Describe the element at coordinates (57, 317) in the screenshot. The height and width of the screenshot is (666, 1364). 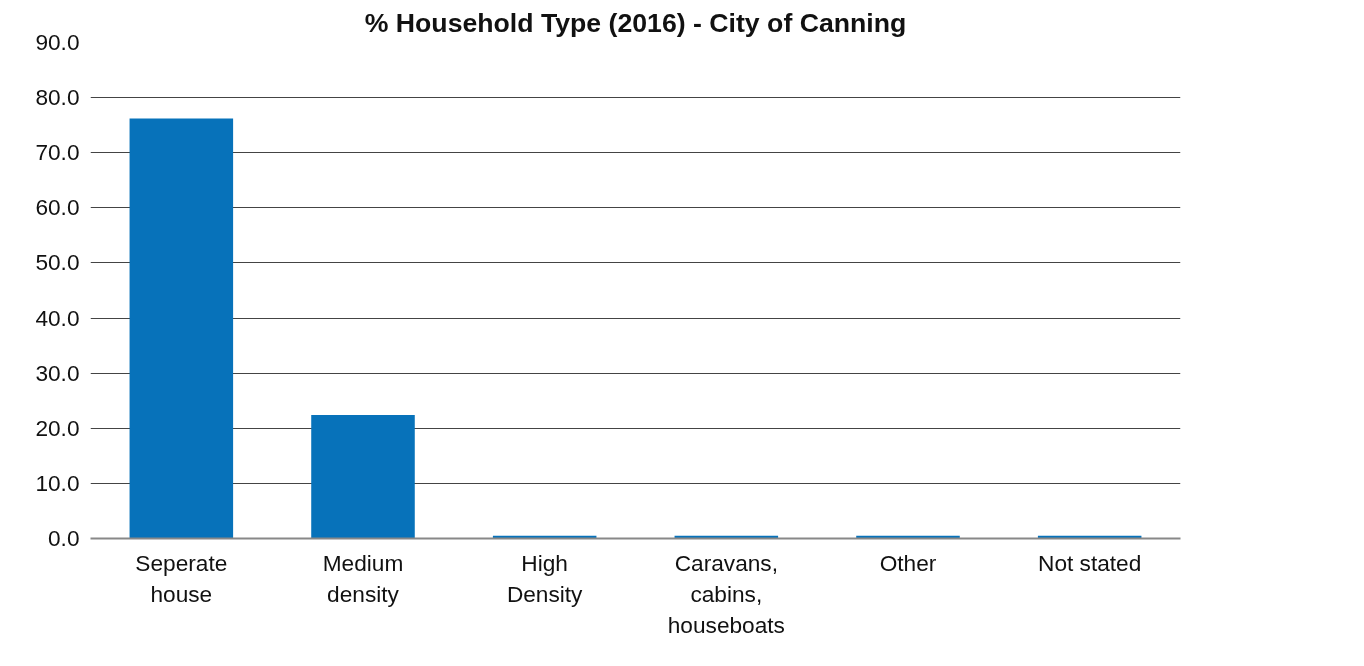
I see `y-tick-label: 40.0` at that location.